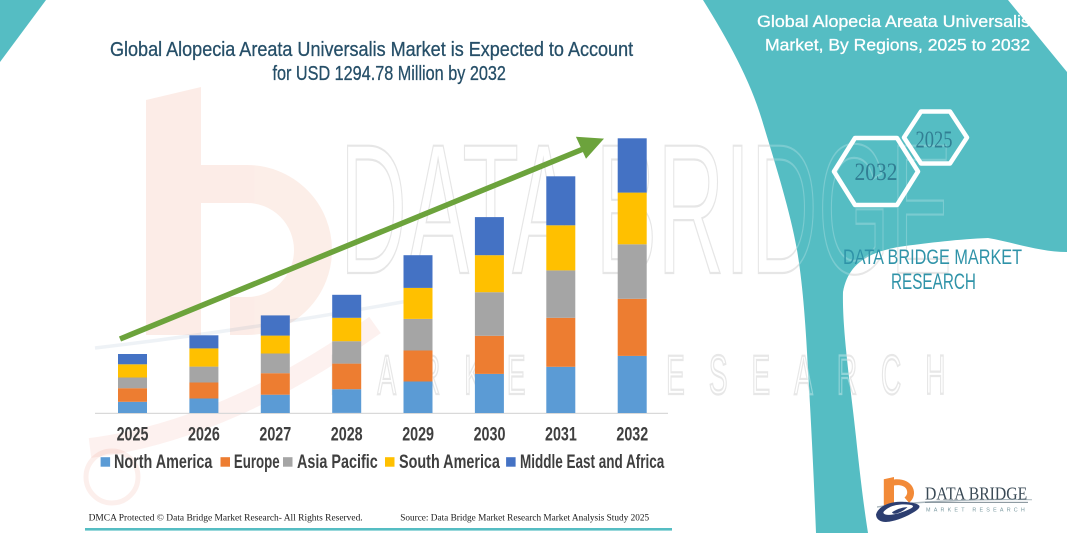 This screenshot has width=1067, height=533. What do you see at coordinates (592, 462) in the screenshot?
I see `svg-text: Middle East and Africa` at bounding box center [592, 462].